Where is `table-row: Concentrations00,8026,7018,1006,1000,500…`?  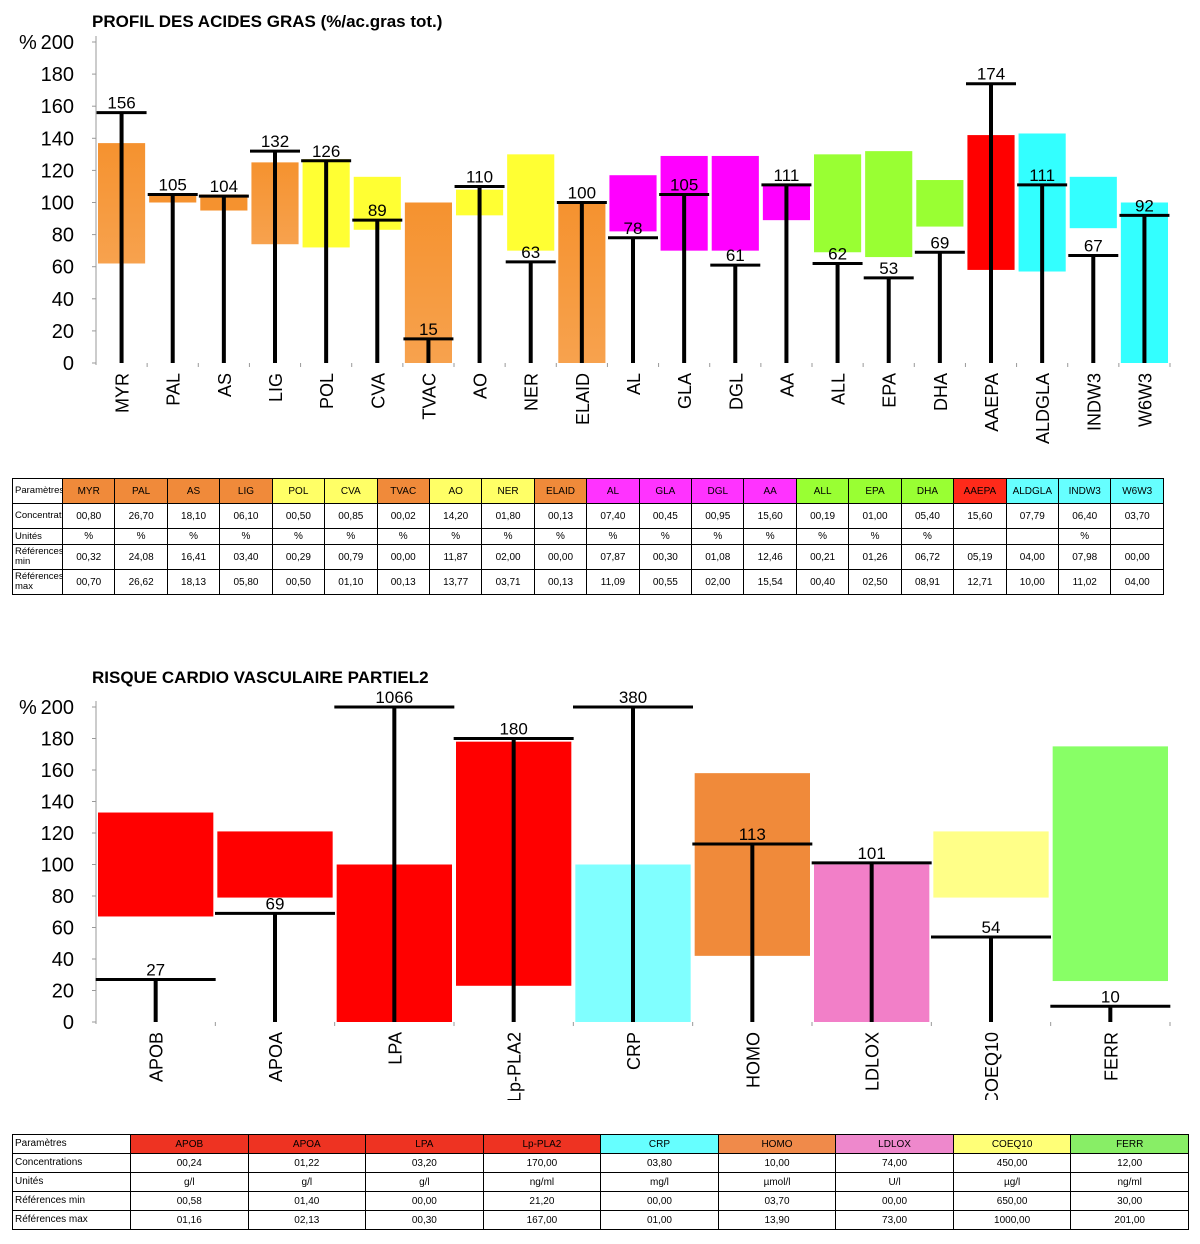
table-row: Concentrations00,8026,7018,1006,1000,500… is located at coordinates (588, 516).